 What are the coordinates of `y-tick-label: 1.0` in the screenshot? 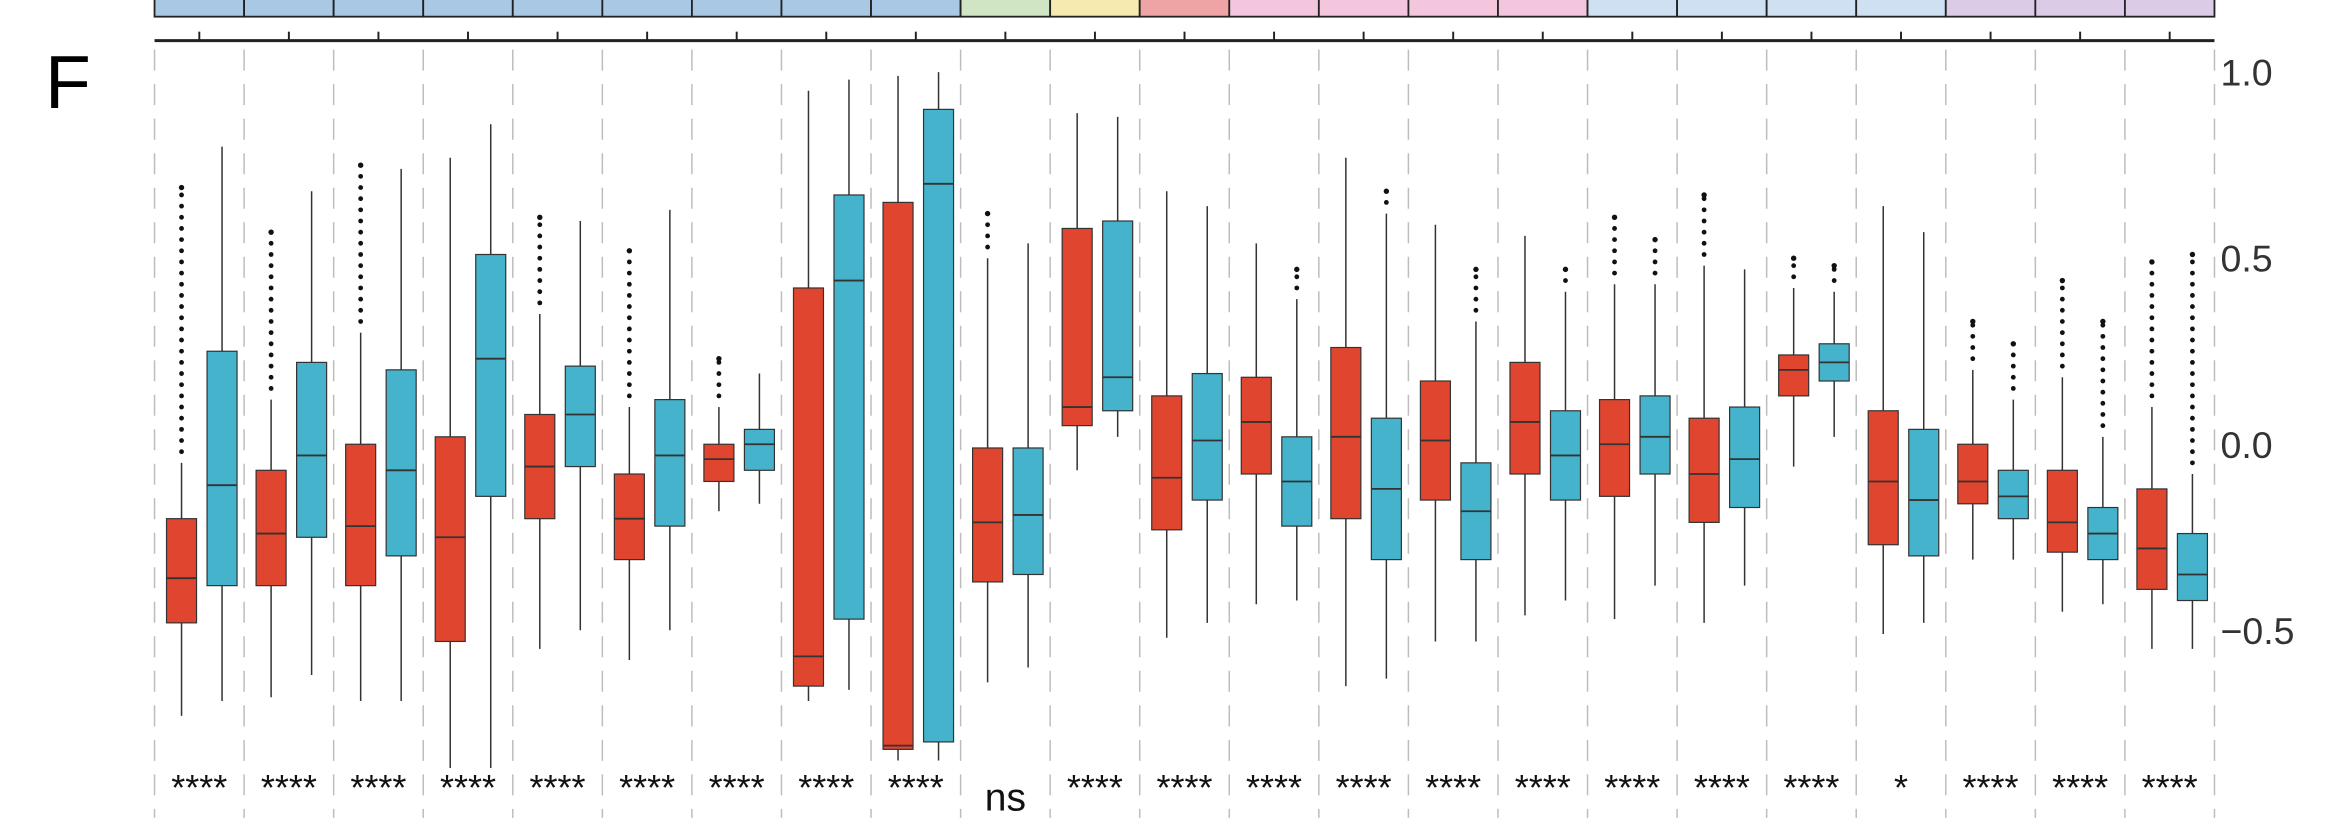 It's located at (2246, 73).